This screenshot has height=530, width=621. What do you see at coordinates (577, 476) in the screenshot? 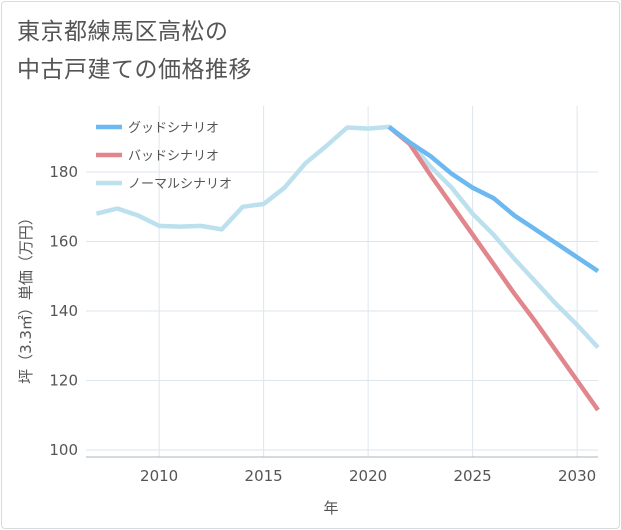
I see `x-tick-label-4: 2030` at bounding box center [577, 476].